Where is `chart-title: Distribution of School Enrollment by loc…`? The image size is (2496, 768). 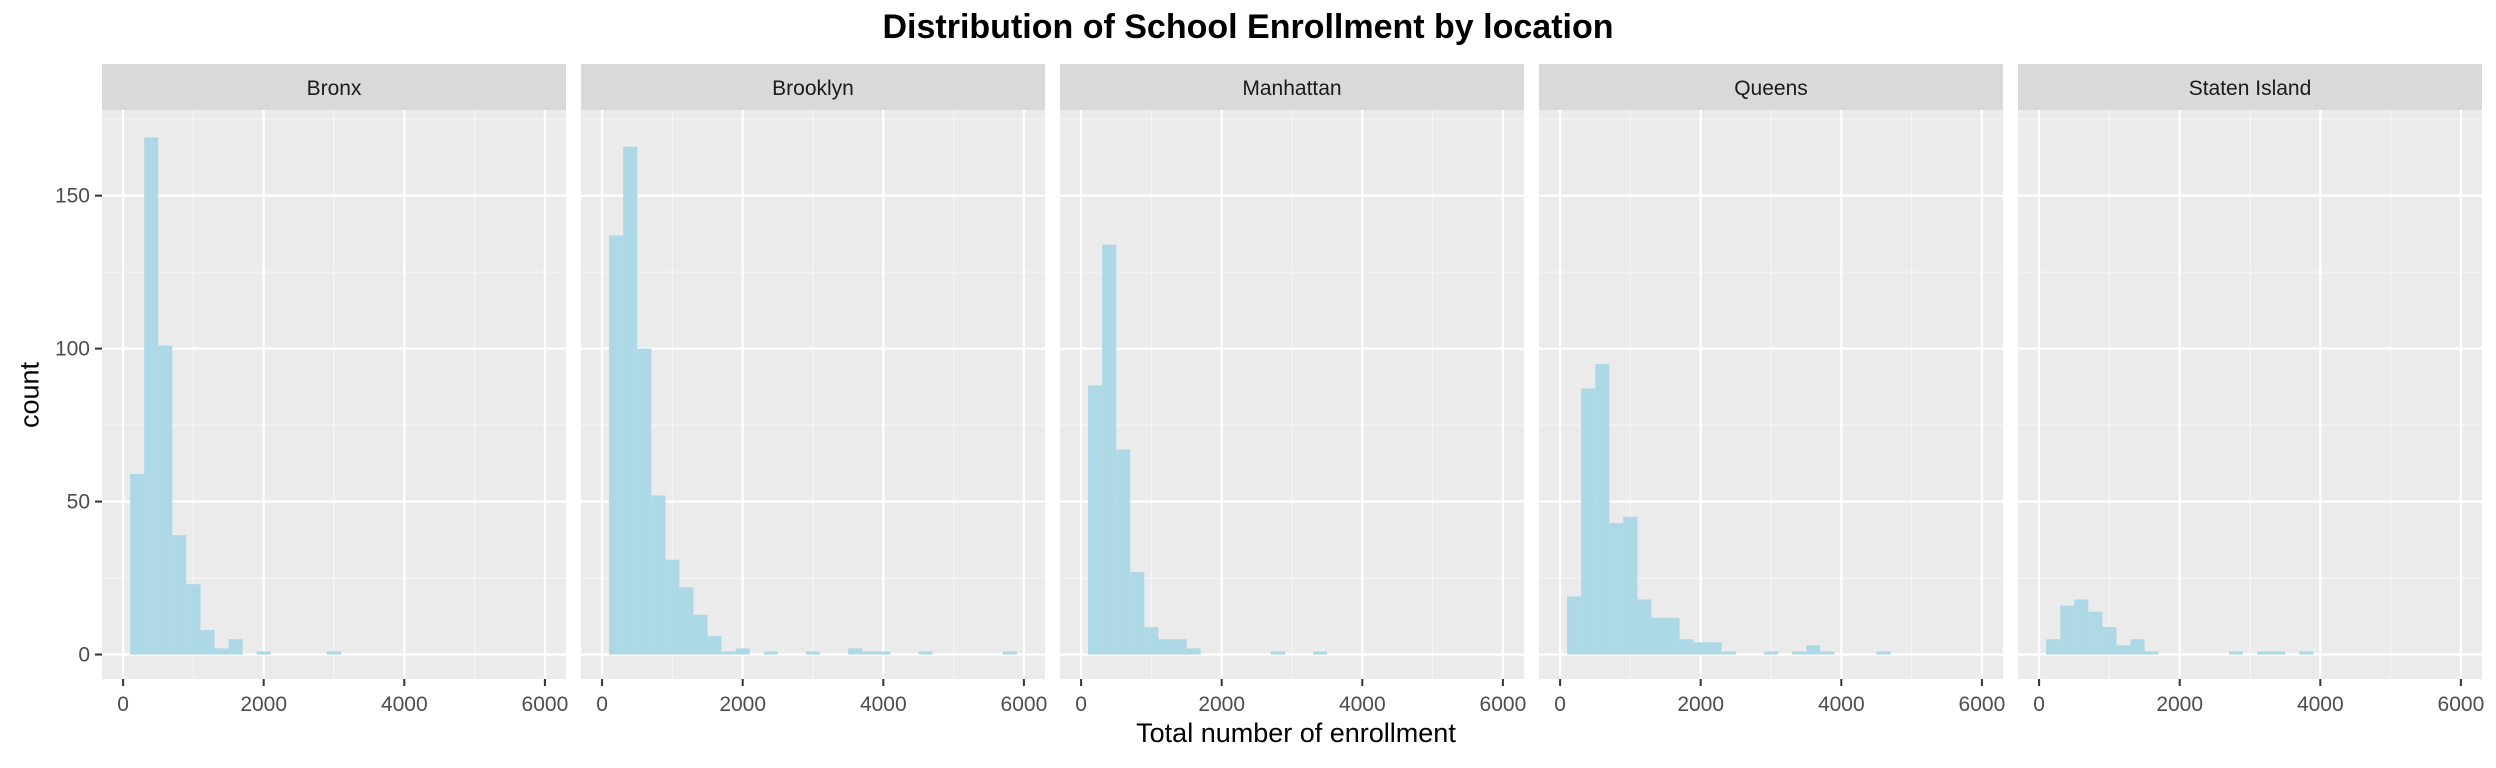
chart-title: Distribution of School Enrollment by loc… is located at coordinates (1248, 27).